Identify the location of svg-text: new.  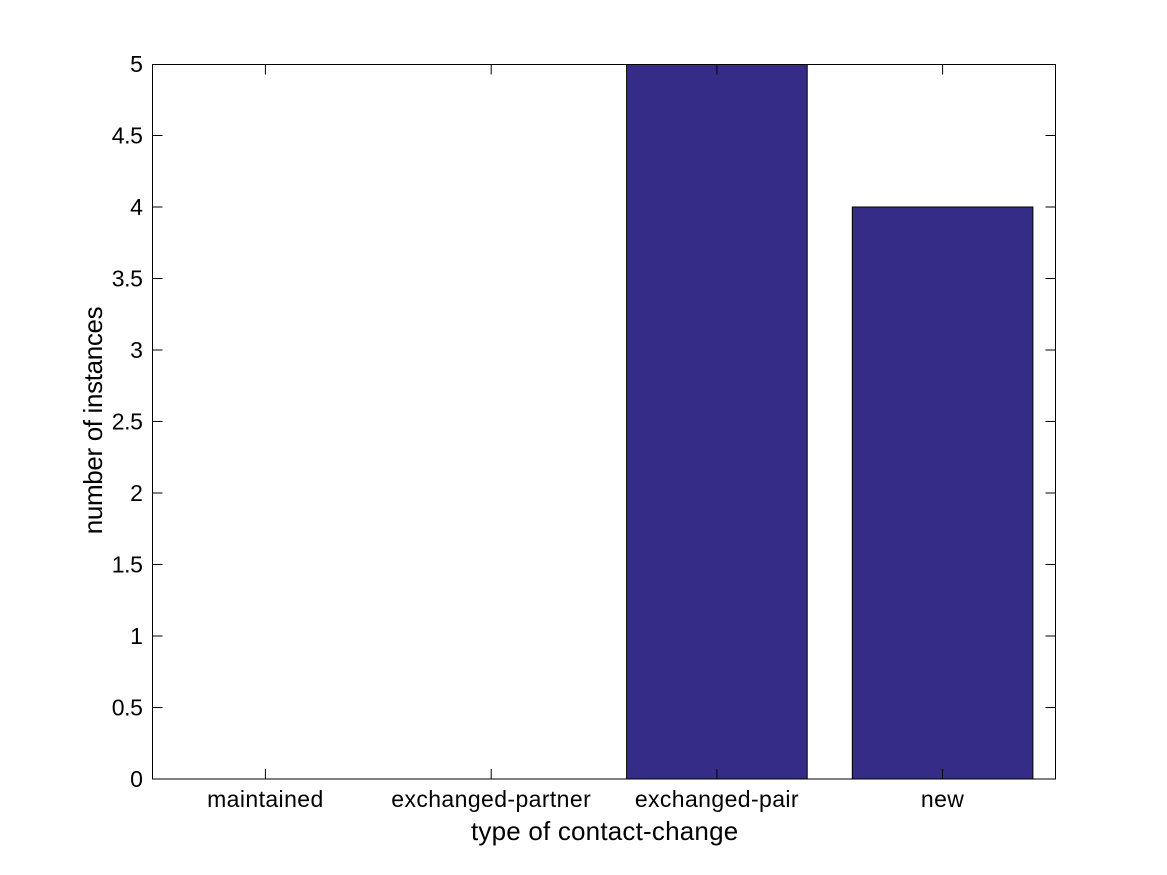
(942, 799).